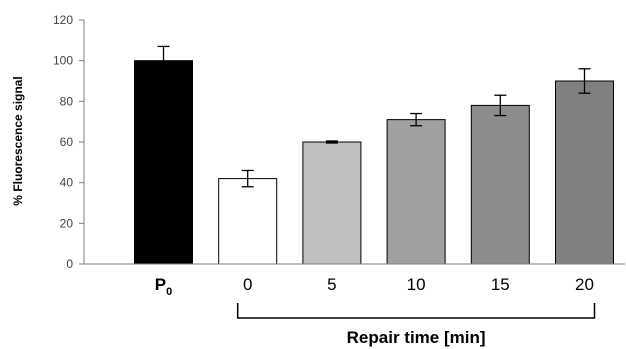  Describe the element at coordinates (354, 280) in the screenshot. I see `x-axis: P0 0 5 10 15 20` at that location.